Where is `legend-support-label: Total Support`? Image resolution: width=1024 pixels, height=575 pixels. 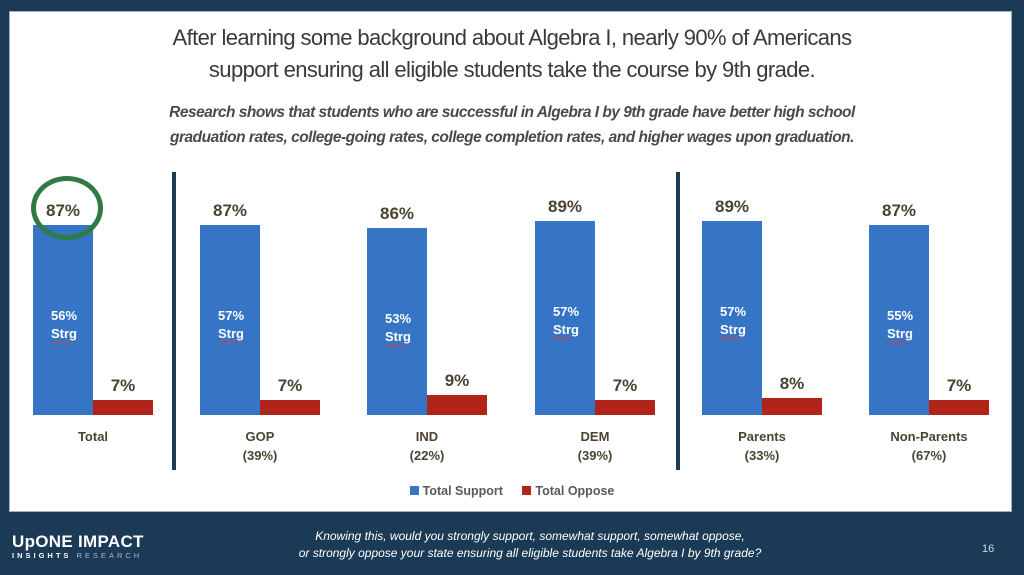 legend-support-label: Total Support is located at coordinates (462, 491).